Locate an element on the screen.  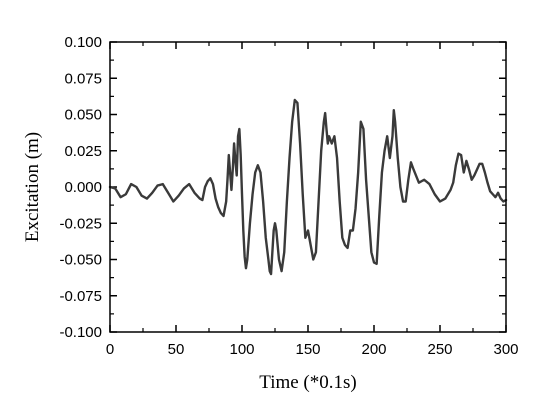
x-tick-label: 100 is located at coordinates (241, 349).